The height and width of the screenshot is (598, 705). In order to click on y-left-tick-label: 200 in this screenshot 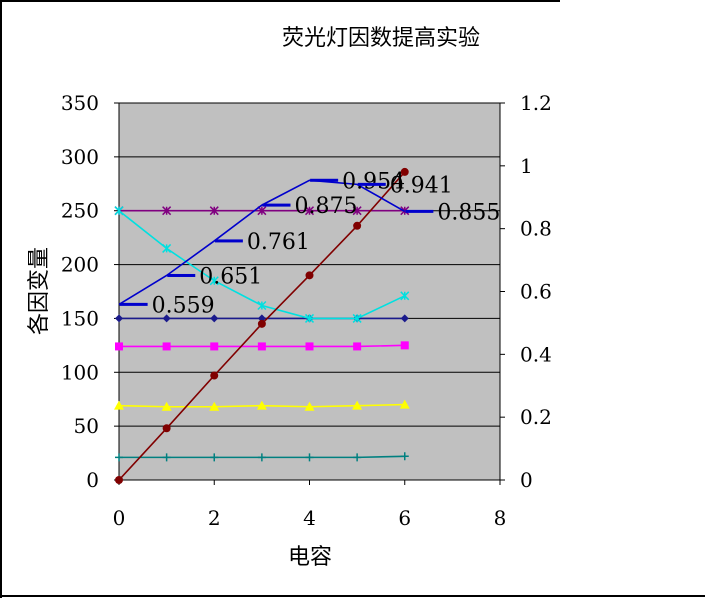, I will do `click(80, 265)`.